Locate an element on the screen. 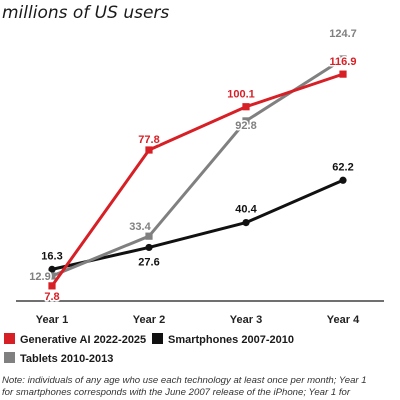 The image size is (400, 400). x-tick-label: Year 4 is located at coordinates (343, 320).